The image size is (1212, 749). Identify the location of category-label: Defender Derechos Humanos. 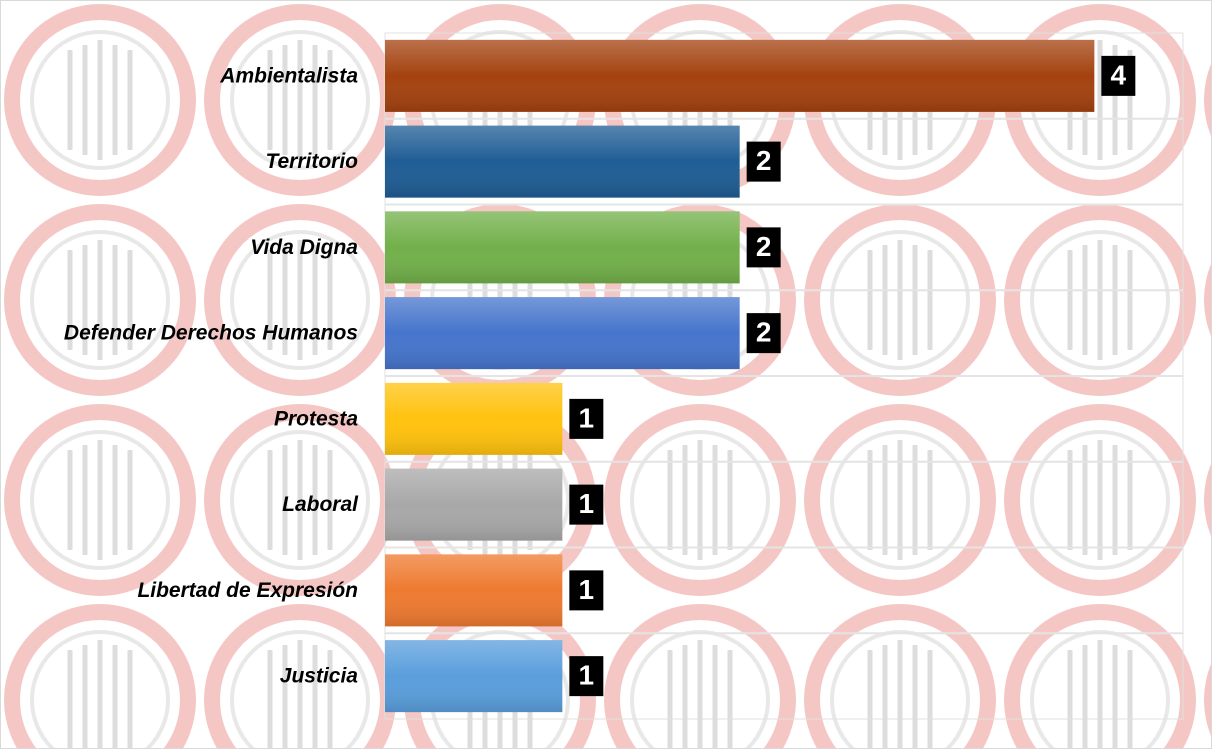
(211, 333).